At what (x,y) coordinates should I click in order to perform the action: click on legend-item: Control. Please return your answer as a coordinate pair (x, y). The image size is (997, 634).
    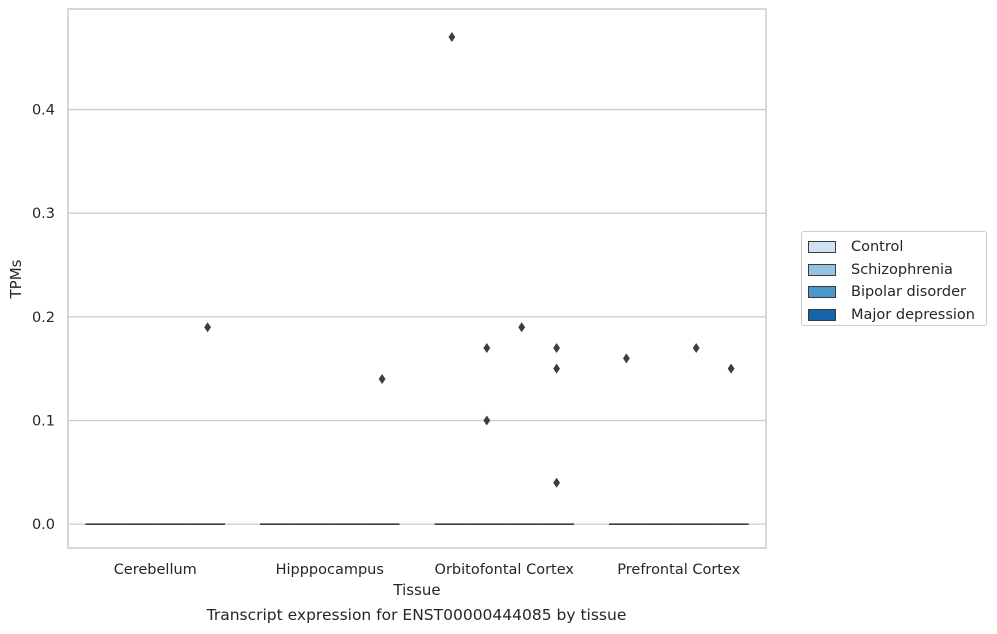
    Looking at the image, I should click on (897, 247).